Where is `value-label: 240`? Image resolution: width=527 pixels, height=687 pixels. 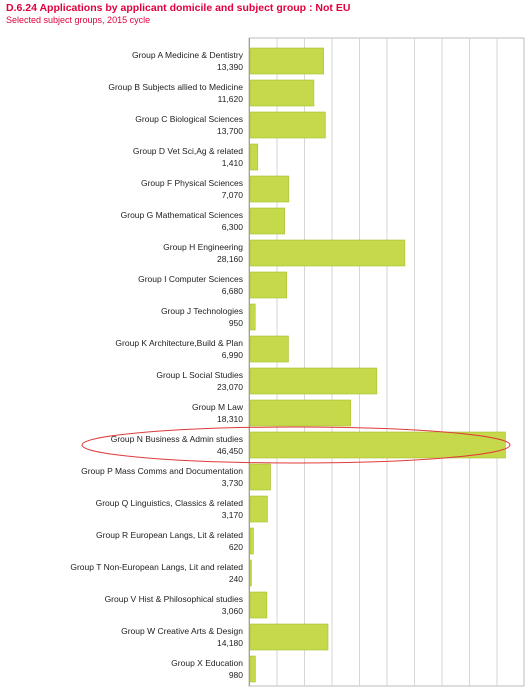 value-label: 240 is located at coordinates (236, 579).